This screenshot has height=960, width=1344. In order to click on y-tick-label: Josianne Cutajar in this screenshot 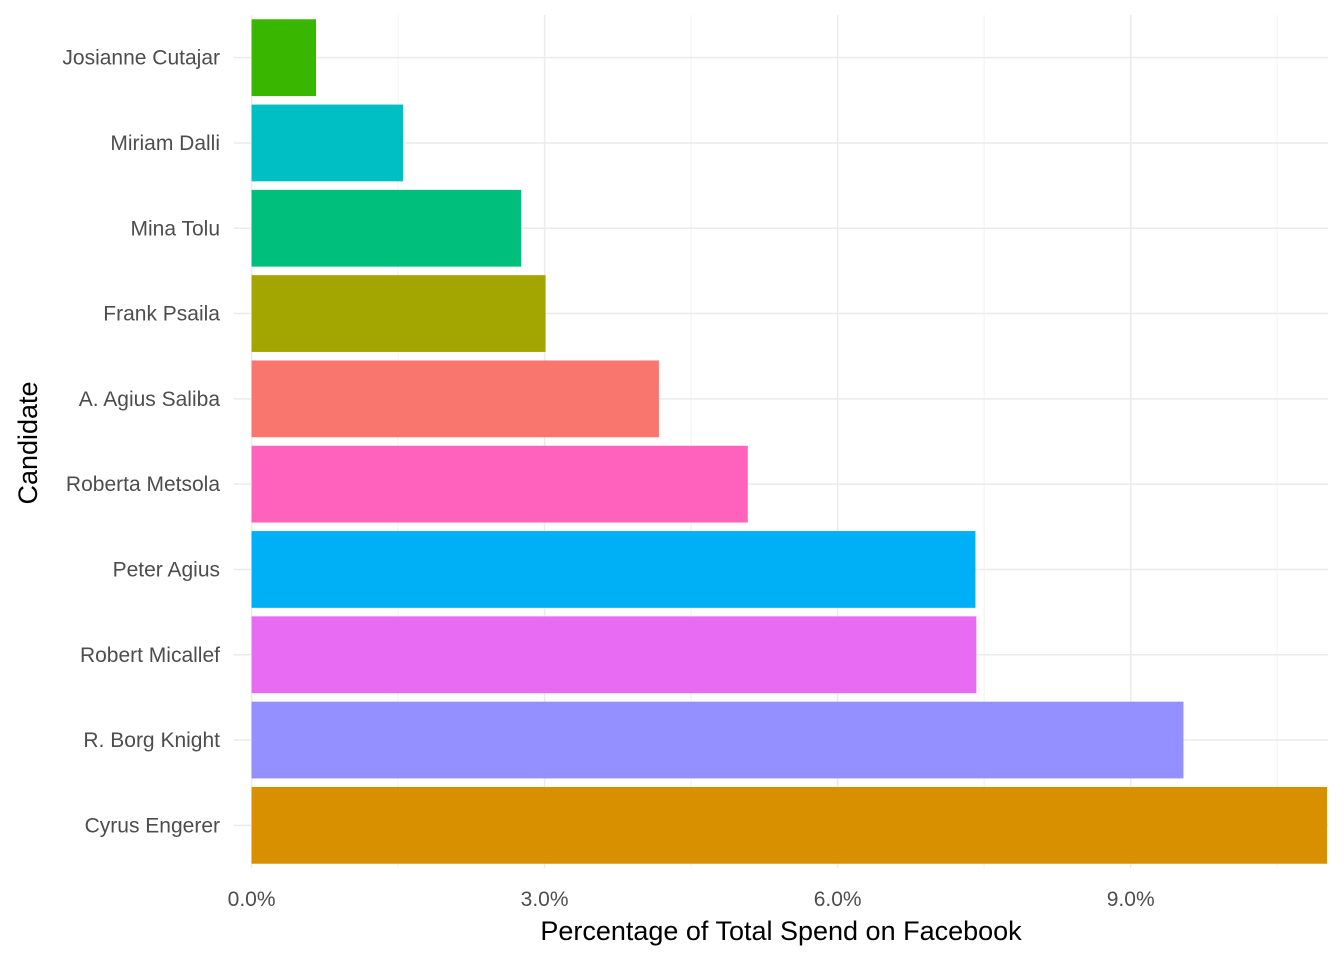, I will do `click(141, 58)`.